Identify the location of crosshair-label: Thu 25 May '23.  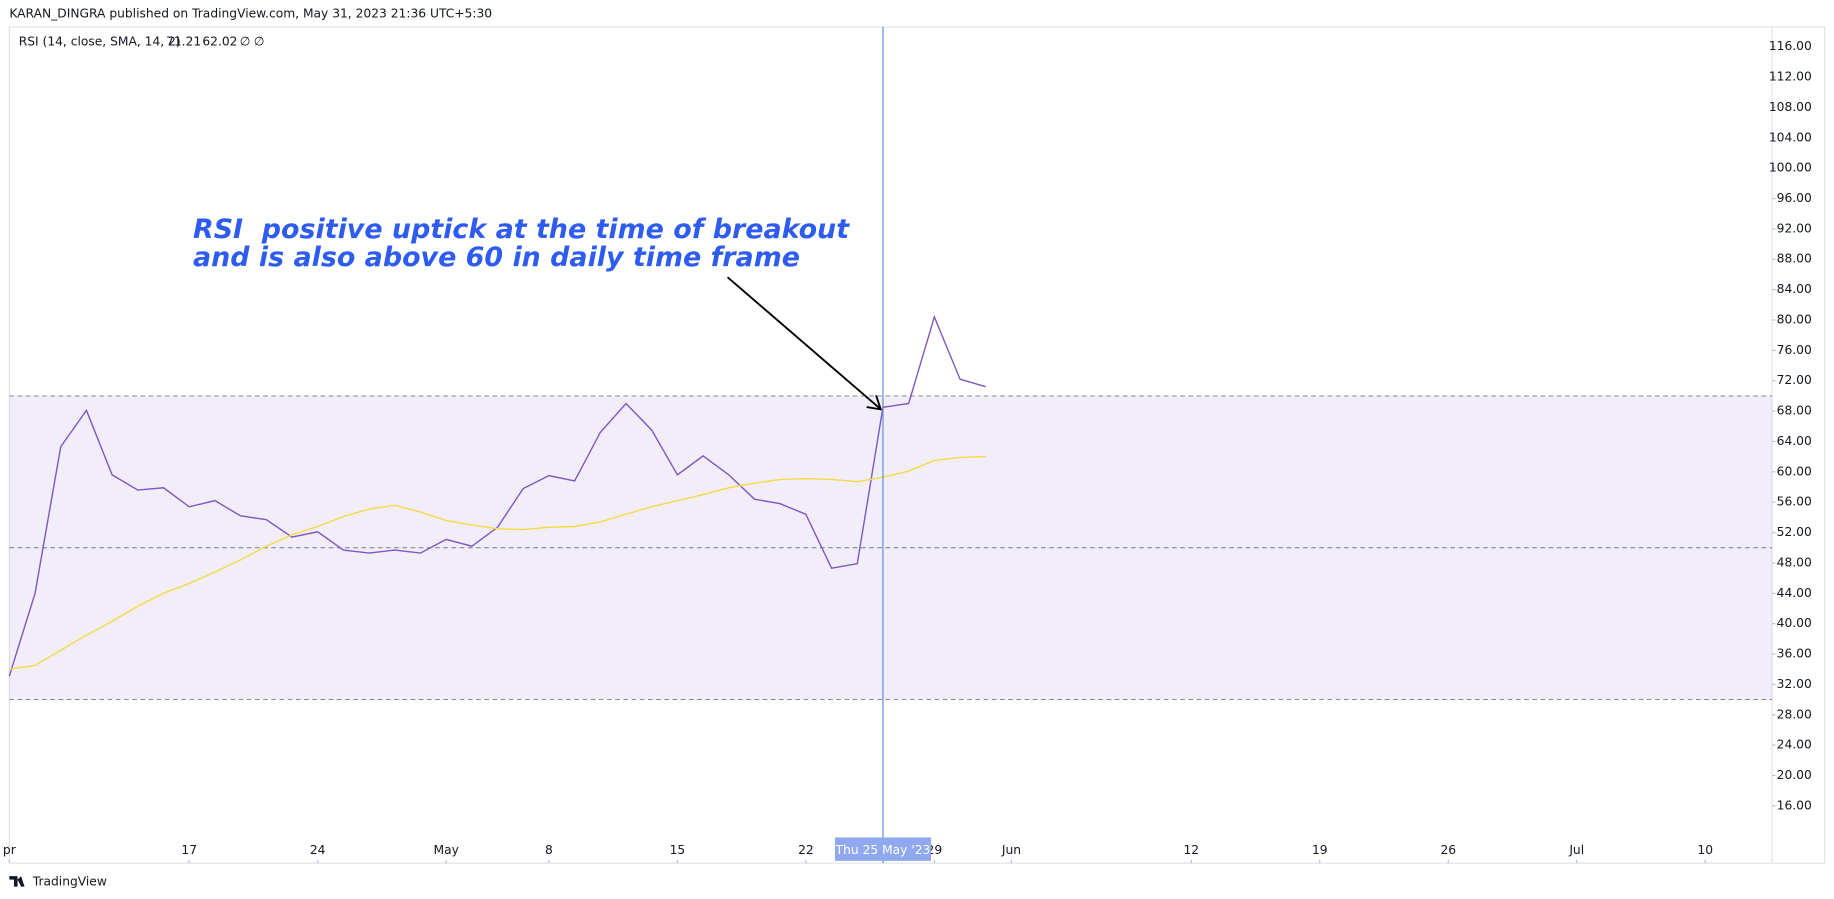
(883, 850).